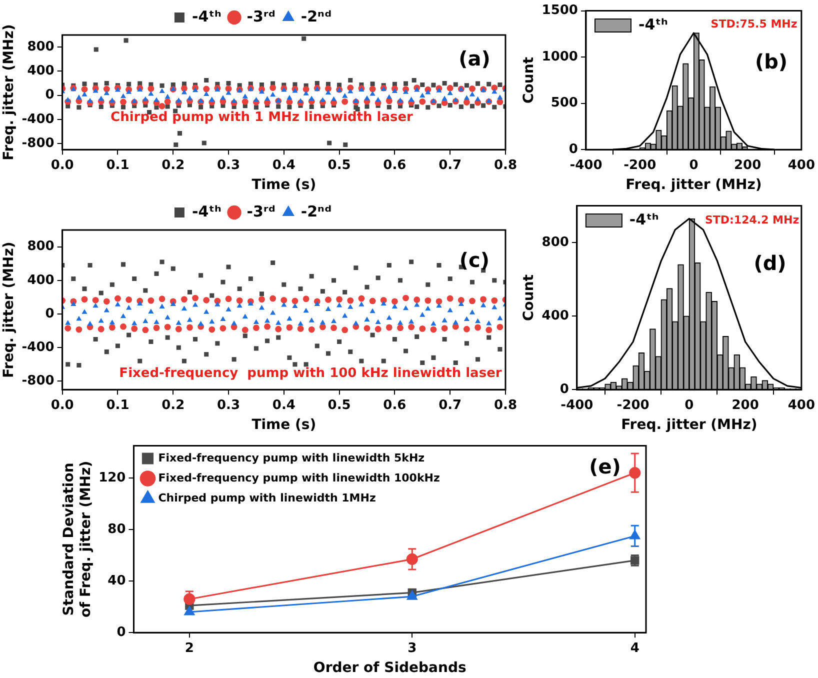 The image size is (818, 678). I want to click on legend-label: Fixed-frequency pump with linewidth 5kHz, so click(291, 457).